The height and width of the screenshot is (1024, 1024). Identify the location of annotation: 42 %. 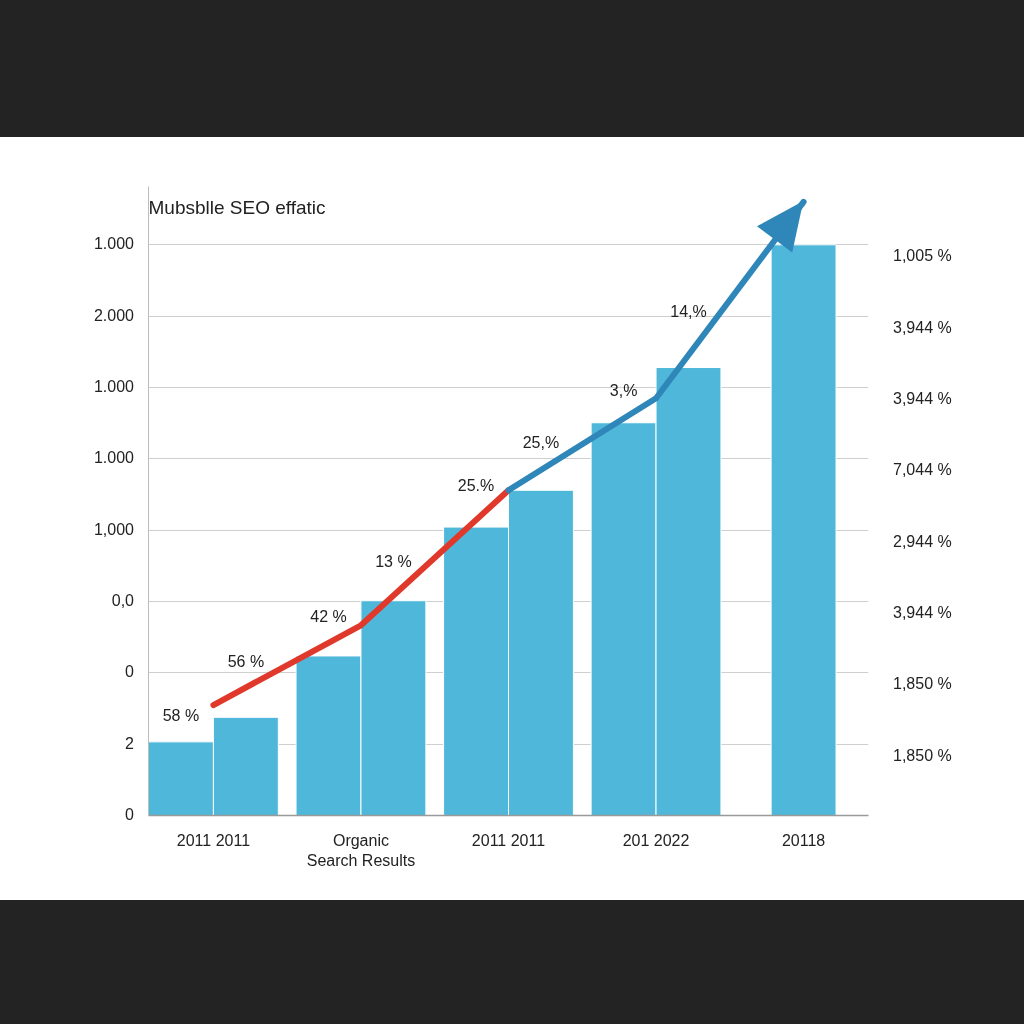
(328, 617).